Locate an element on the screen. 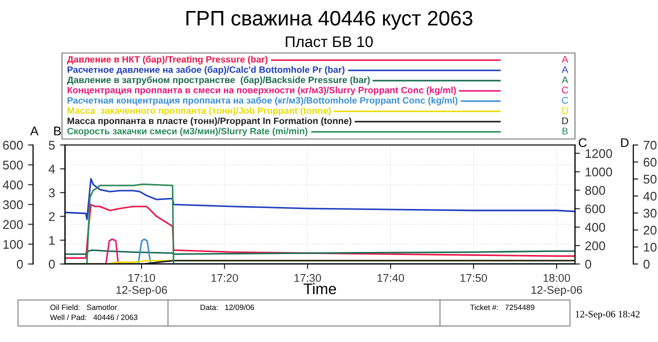 This screenshot has height=342, width=658. x-tick-label: 17:40 is located at coordinates (391, 278).